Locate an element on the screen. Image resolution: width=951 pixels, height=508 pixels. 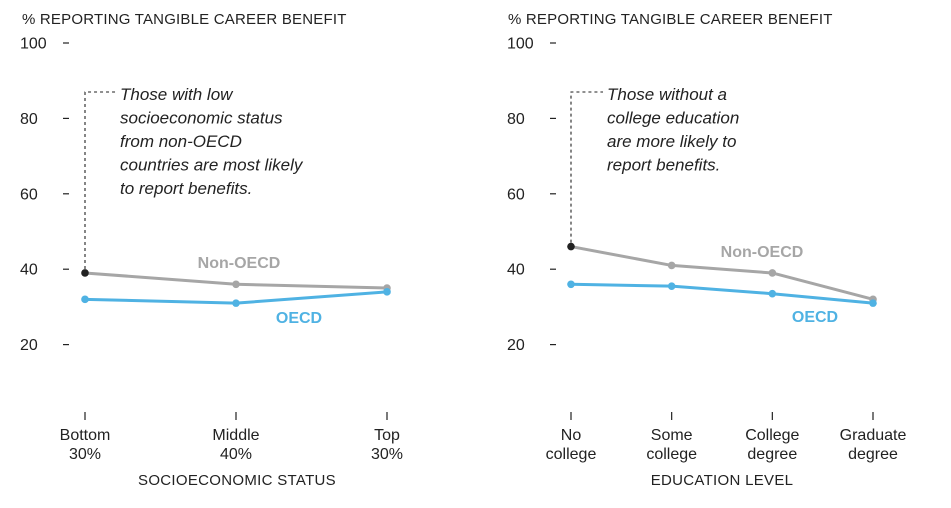
x-tick-label: No is located at coordinates (571, 435).